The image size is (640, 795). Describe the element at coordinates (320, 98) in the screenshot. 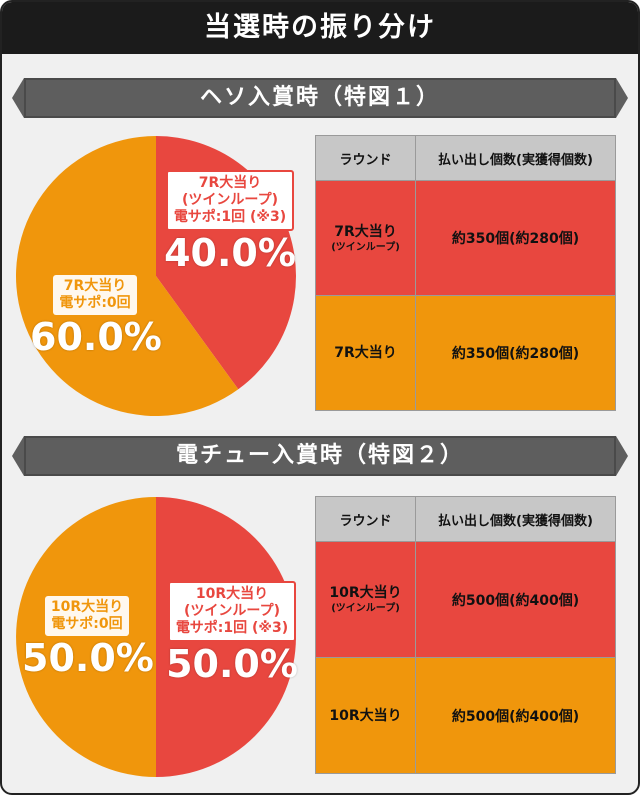

I see `section-title-1: ヘソ入賞時（特図１）` at that location.